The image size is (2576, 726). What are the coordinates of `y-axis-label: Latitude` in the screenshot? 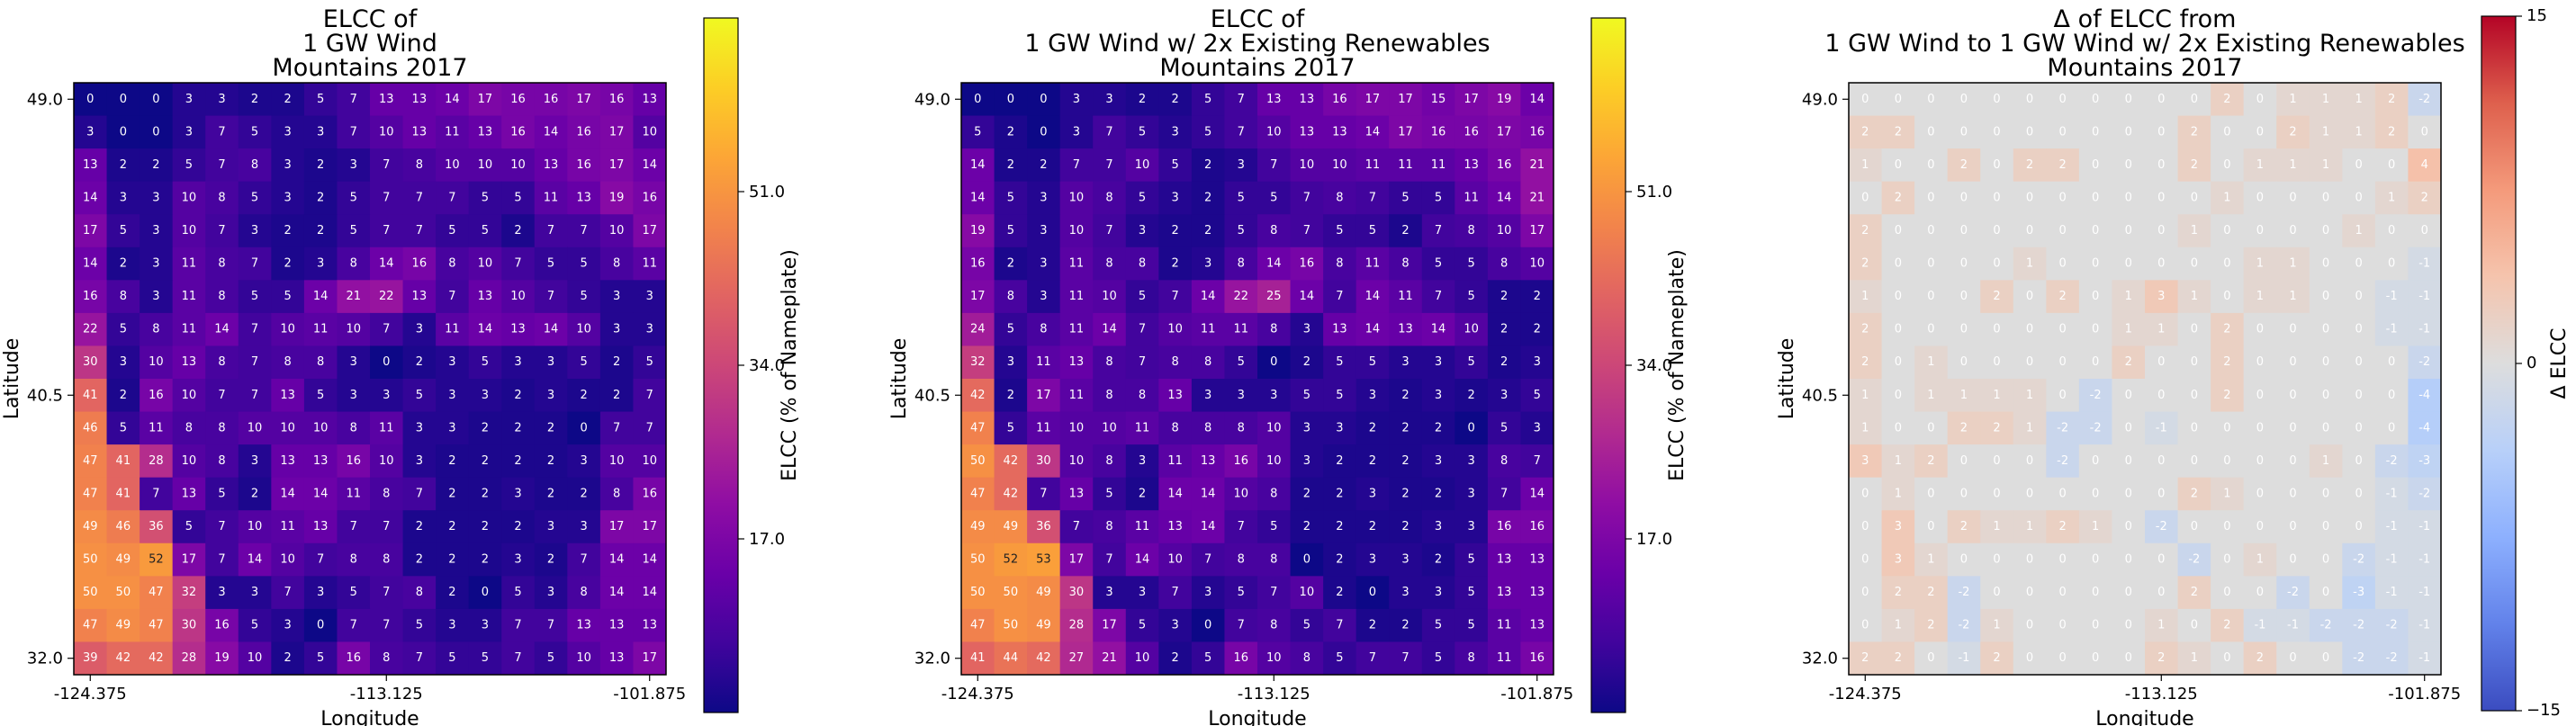 It's located at (1787, 379).